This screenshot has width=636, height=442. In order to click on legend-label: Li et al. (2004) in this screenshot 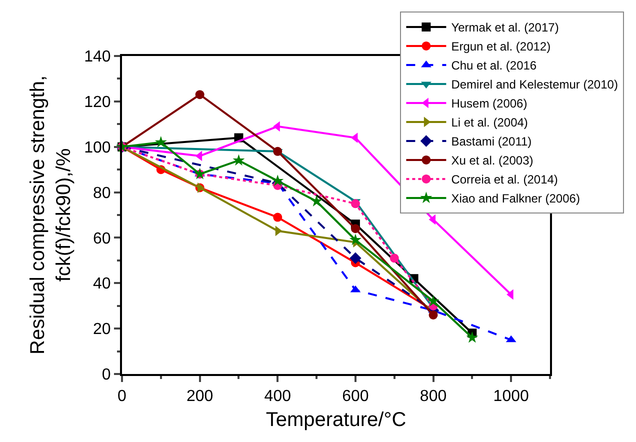, I will do `click(489, 123)`.